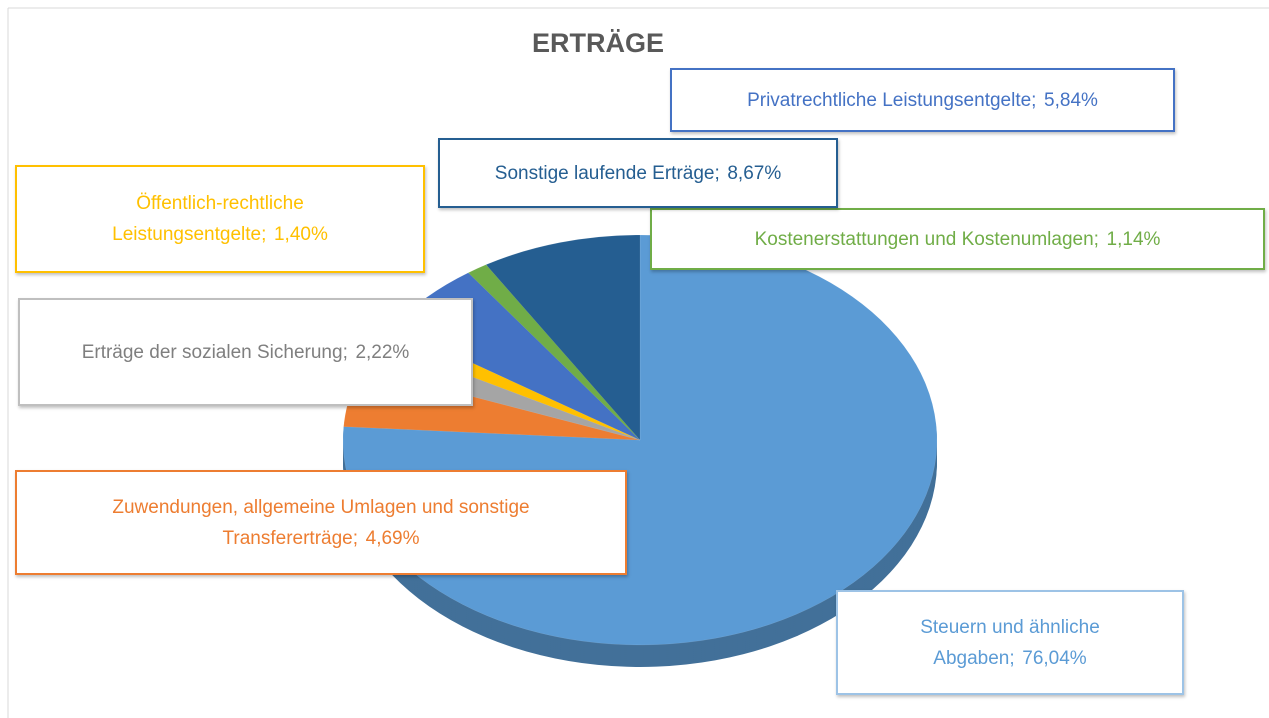  I want to click on category-name: Öffentlich-rechtliche Leistungsentgelte, so click(208, 219).